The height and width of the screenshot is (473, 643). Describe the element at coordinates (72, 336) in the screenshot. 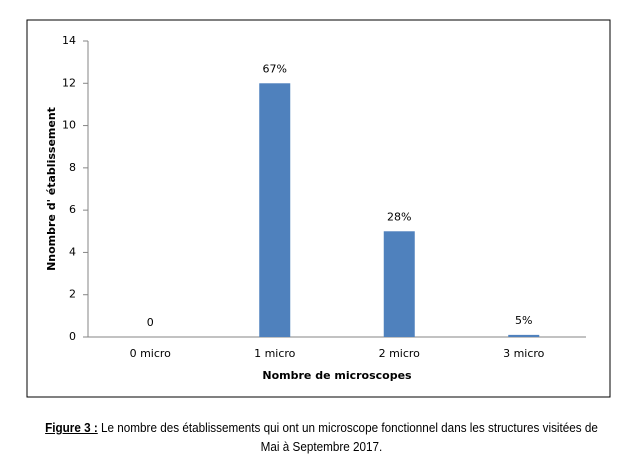

I see `y-tick-label: 0` at that location.